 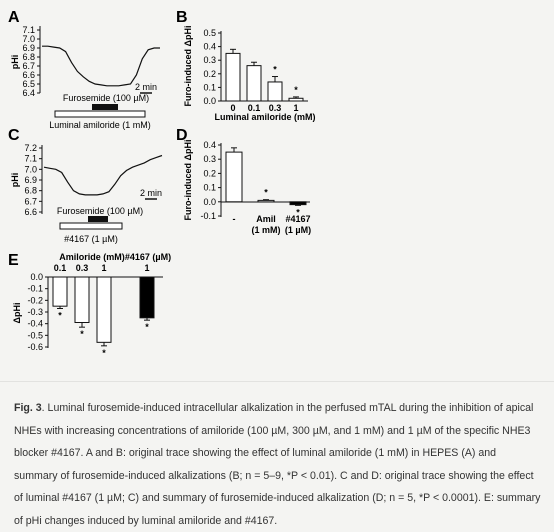 What do you see at coordinates (208, 216) in the screenshot?
I see `panel-d-y-tick-label: -0.1` at bounding box center [208, 216].